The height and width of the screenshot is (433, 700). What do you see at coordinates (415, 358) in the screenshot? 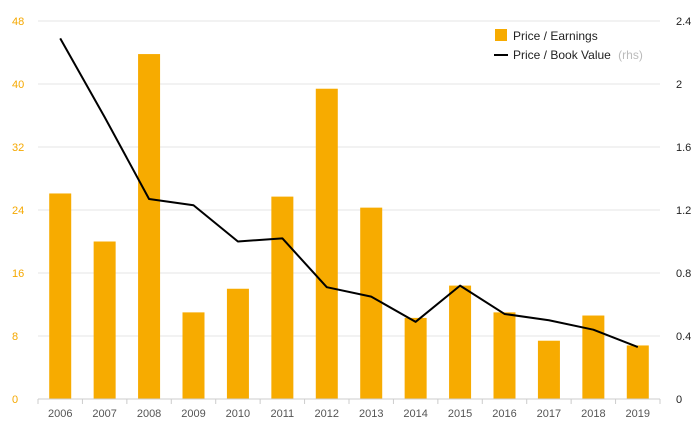
I see `pe-bar-2014` at bounding box center [415, 358].